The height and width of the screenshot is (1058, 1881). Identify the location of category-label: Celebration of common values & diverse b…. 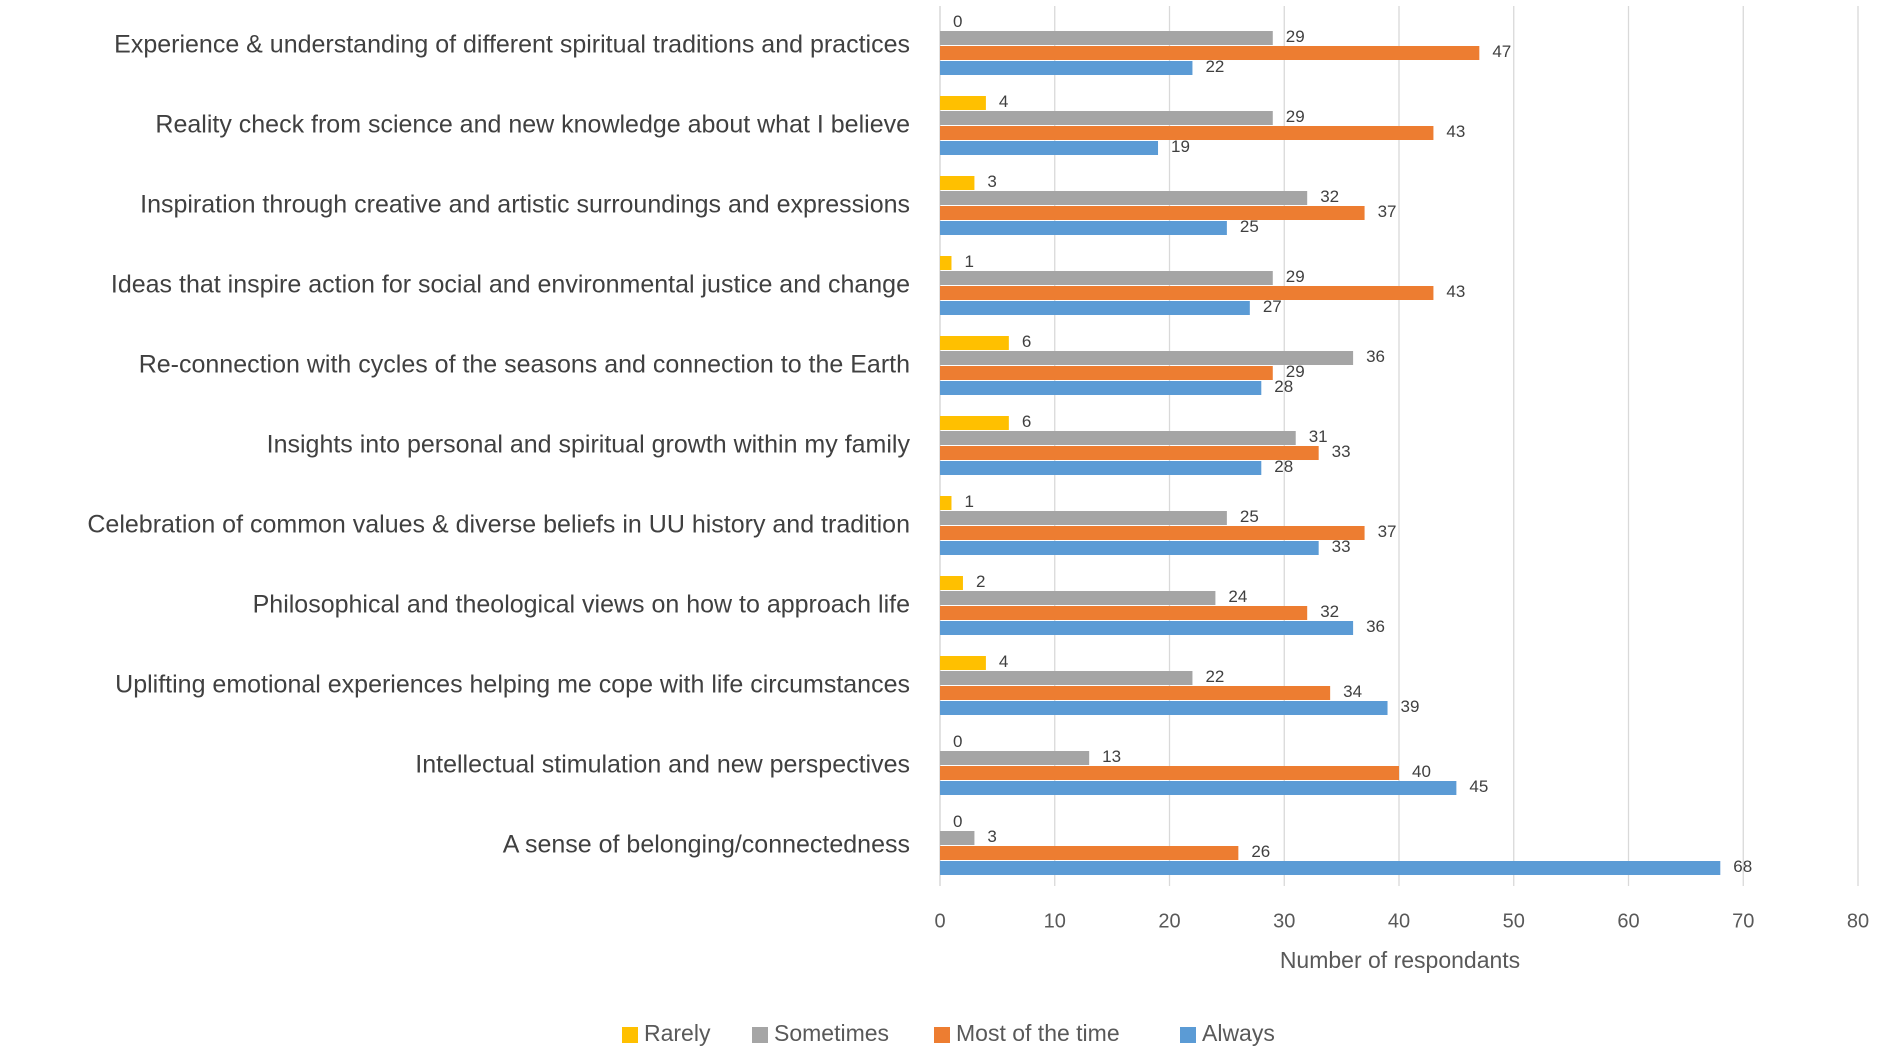
(498, 525).